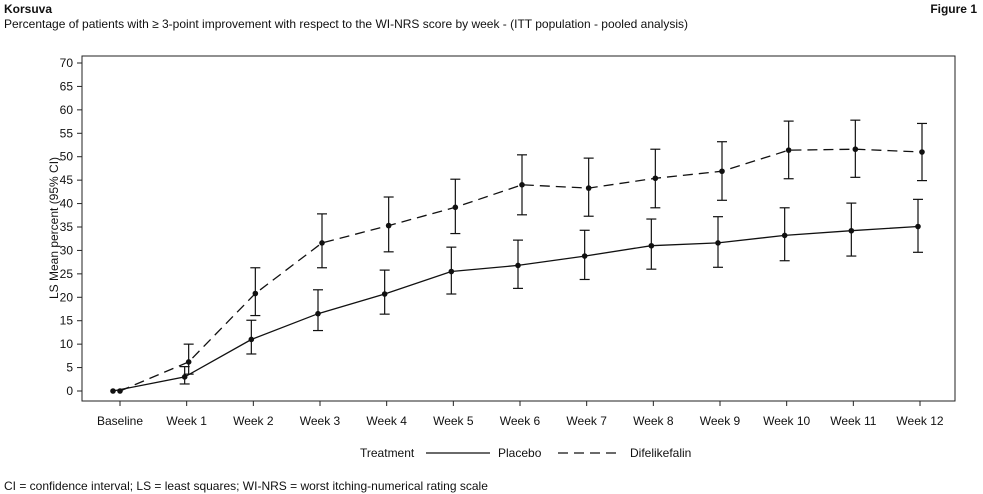 The height and width of the screenshot is (494, 983). What do you see at coordinates (586, 421) in the screenshot?
I see `x-tick-label: Week 7` at bounding box center [586, 421].